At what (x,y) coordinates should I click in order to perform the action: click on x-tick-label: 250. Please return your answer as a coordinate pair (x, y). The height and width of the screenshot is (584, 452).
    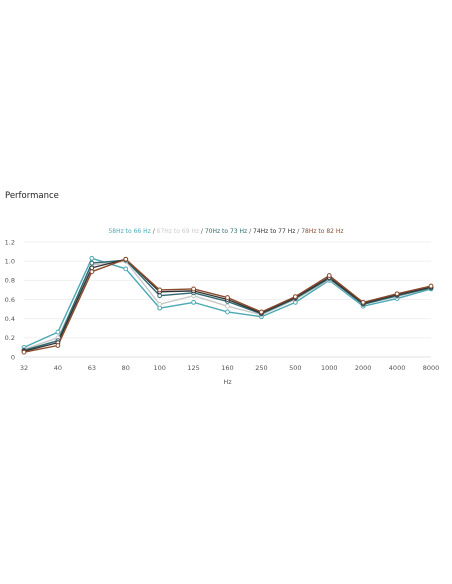
    Looking at the image, I should click on (261, 368).